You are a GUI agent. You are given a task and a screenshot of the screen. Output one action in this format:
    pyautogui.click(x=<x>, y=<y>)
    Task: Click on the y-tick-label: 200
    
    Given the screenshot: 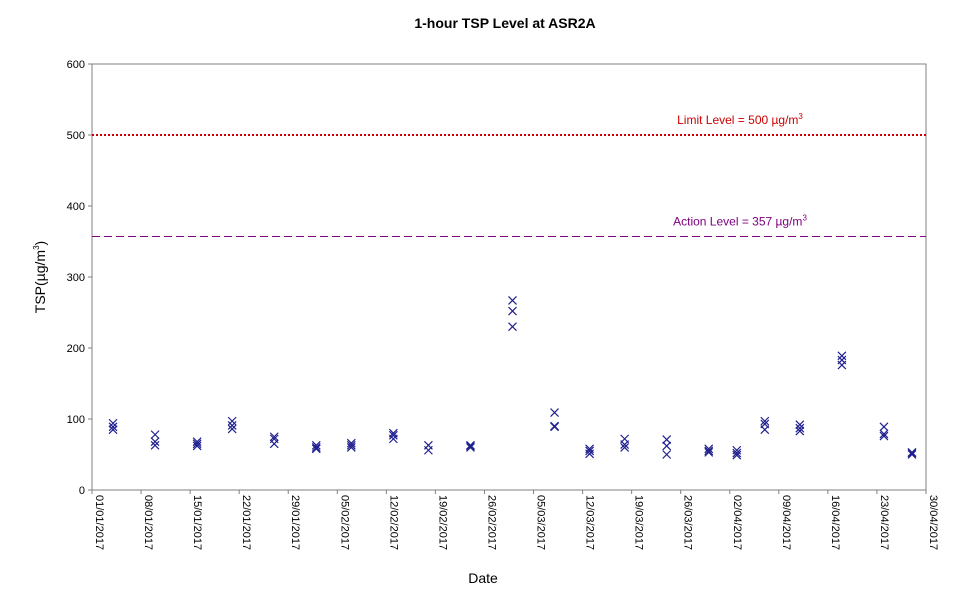 What is the action you would take?
    pyautogui.click(x=76, y=349)
    